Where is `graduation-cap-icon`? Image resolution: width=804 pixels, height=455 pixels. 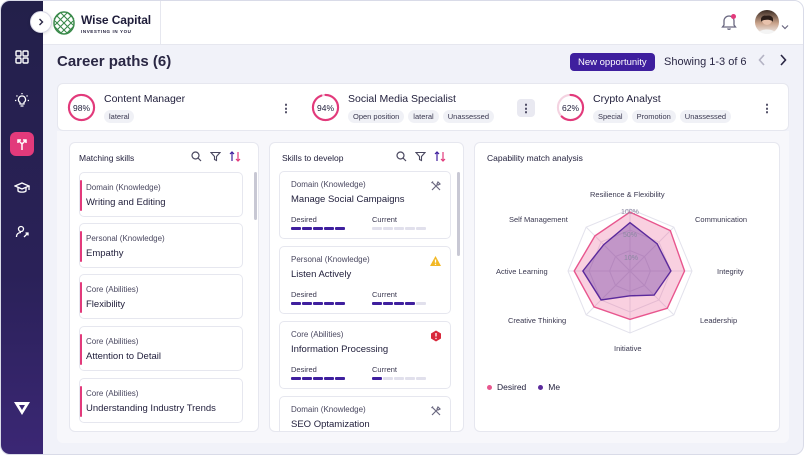
graduation-cap-icon is located at coordinates (22, 188).